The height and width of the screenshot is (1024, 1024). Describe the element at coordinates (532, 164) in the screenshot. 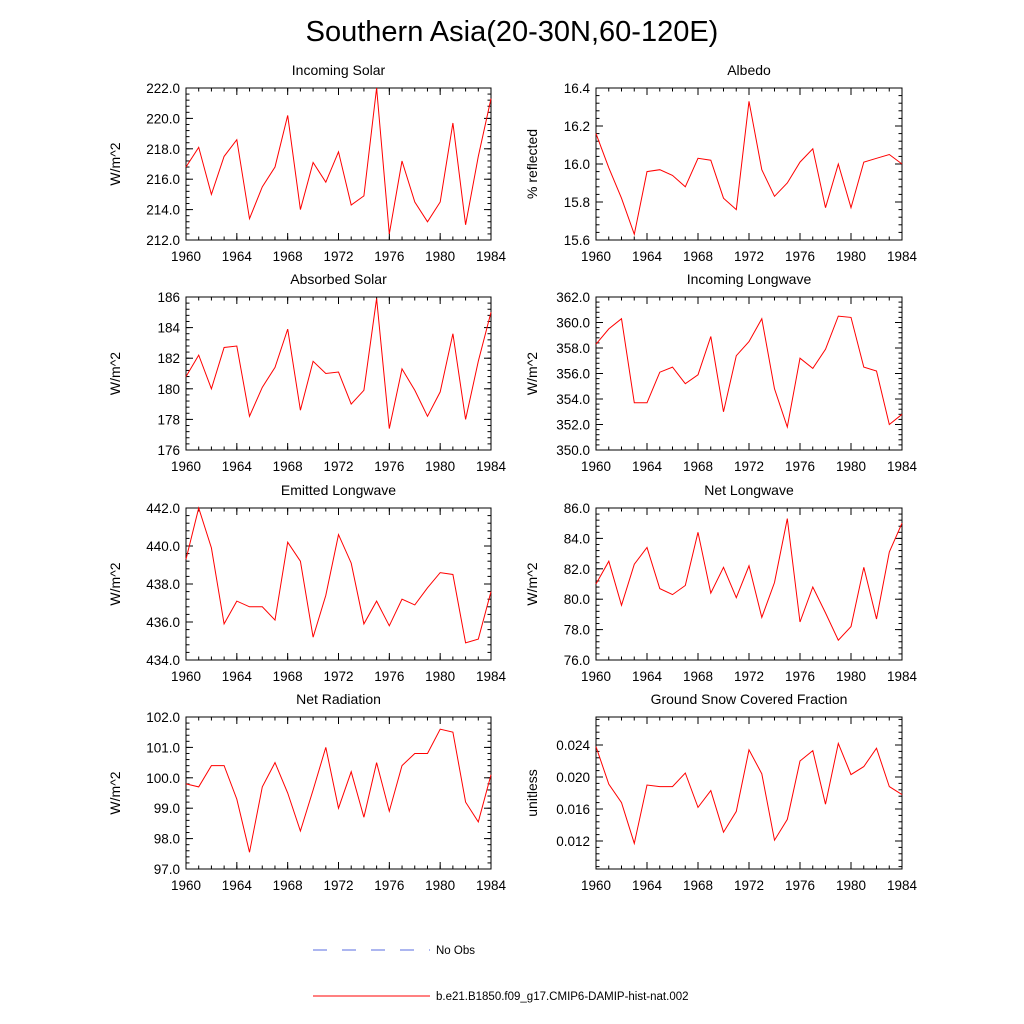

I see `y-axis-label: % reflected` at that location.